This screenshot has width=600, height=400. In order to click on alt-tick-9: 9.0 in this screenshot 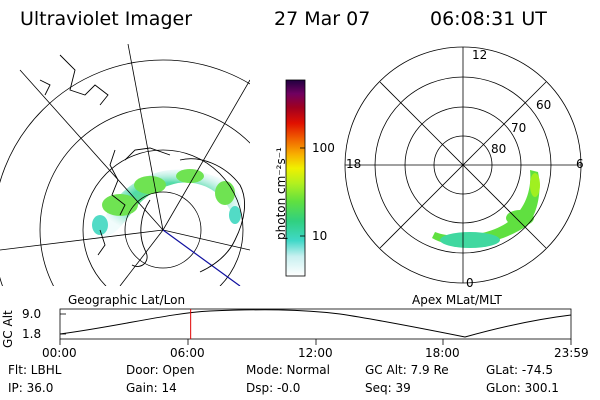, I will do `click(32, 314)`.